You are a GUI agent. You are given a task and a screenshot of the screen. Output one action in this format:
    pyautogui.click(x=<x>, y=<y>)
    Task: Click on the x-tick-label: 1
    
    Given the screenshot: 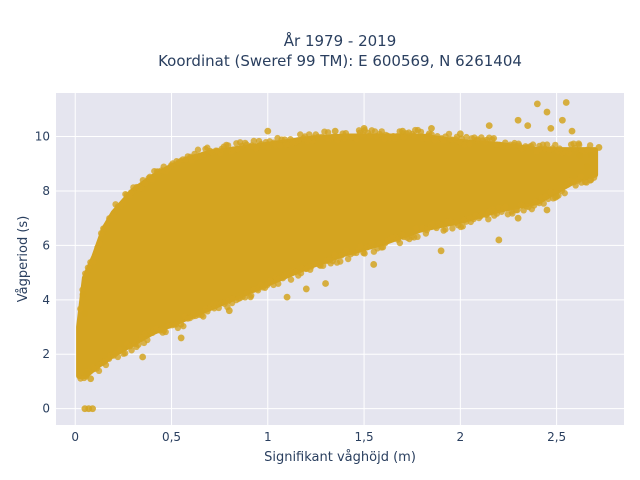 What is the action you would take?
    pyautogui.click(x=268, y=437)
    